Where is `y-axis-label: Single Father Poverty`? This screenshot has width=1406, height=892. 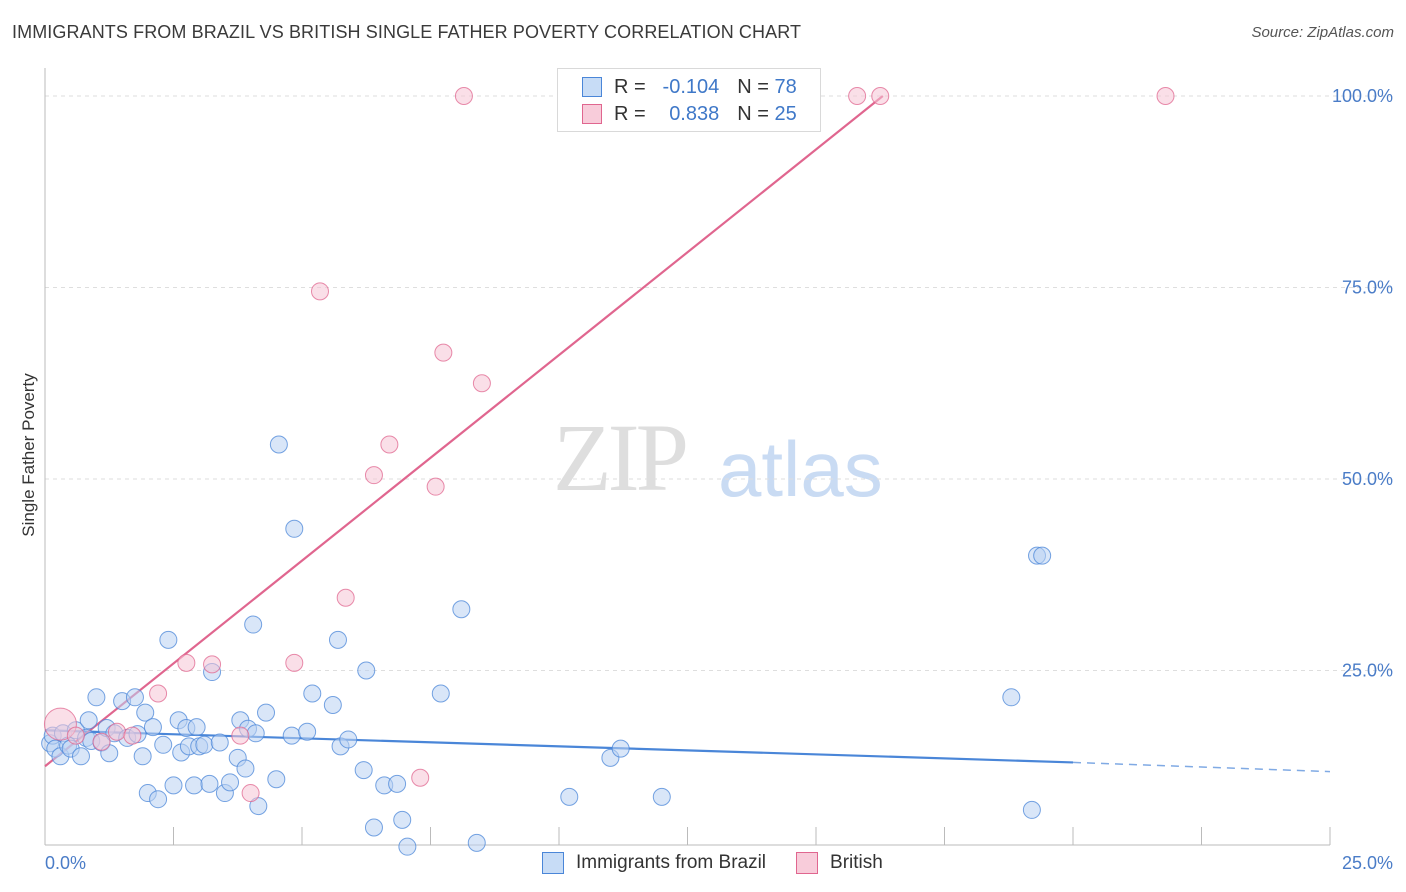 y-axis-label: Single Father Poverty is located at coordinates (28, 455).